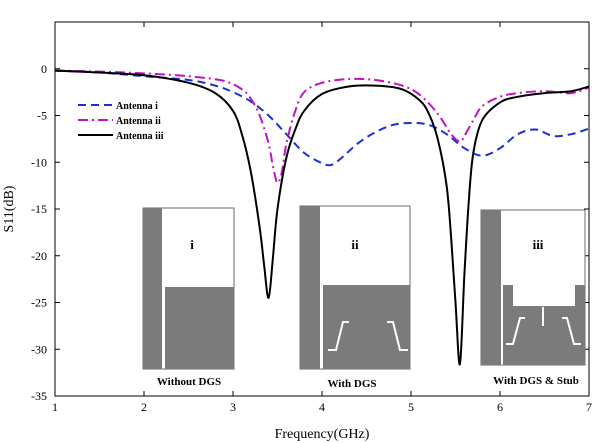 This screenshot has width=614, height=443. I want to click on y-tick-label: -35, so click(39, 396).